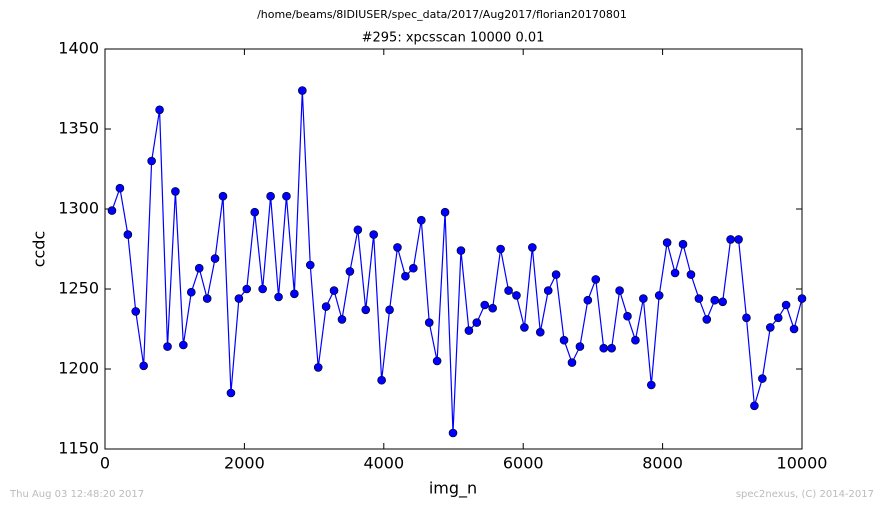 This screenshot has width=884, height=509. I want to click on x-axis-label: img_n, so click(453, 489).